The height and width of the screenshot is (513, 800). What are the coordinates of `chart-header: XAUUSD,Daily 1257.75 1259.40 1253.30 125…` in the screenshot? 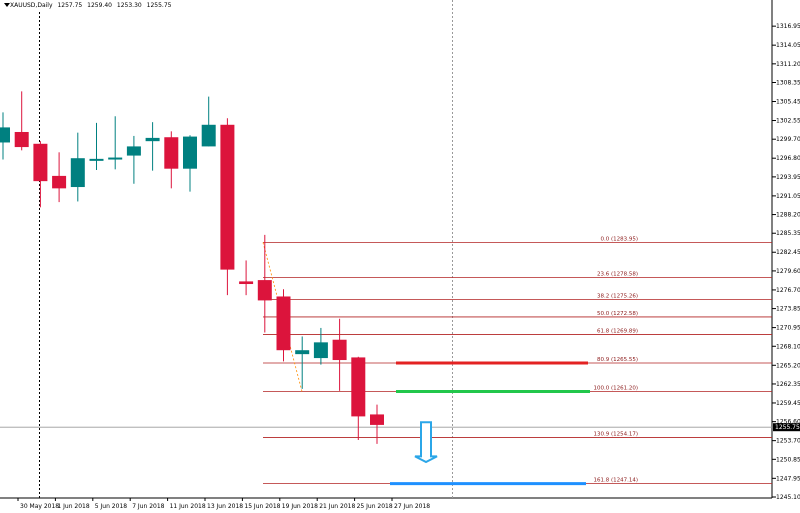 It's located at (92, 5).